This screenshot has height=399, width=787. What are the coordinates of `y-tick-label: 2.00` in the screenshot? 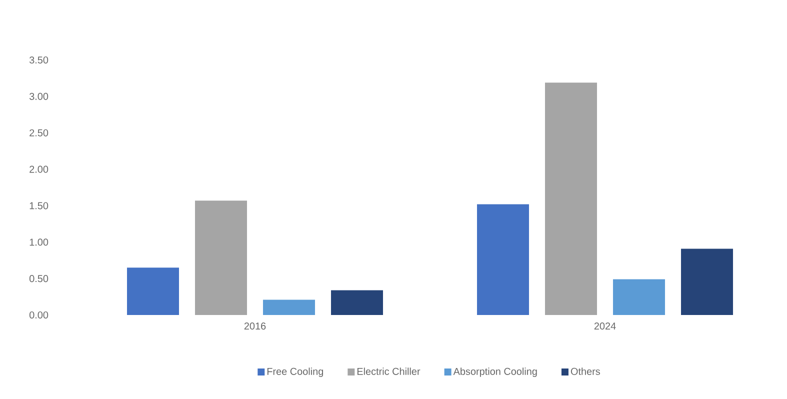 It's located at (39, 169).